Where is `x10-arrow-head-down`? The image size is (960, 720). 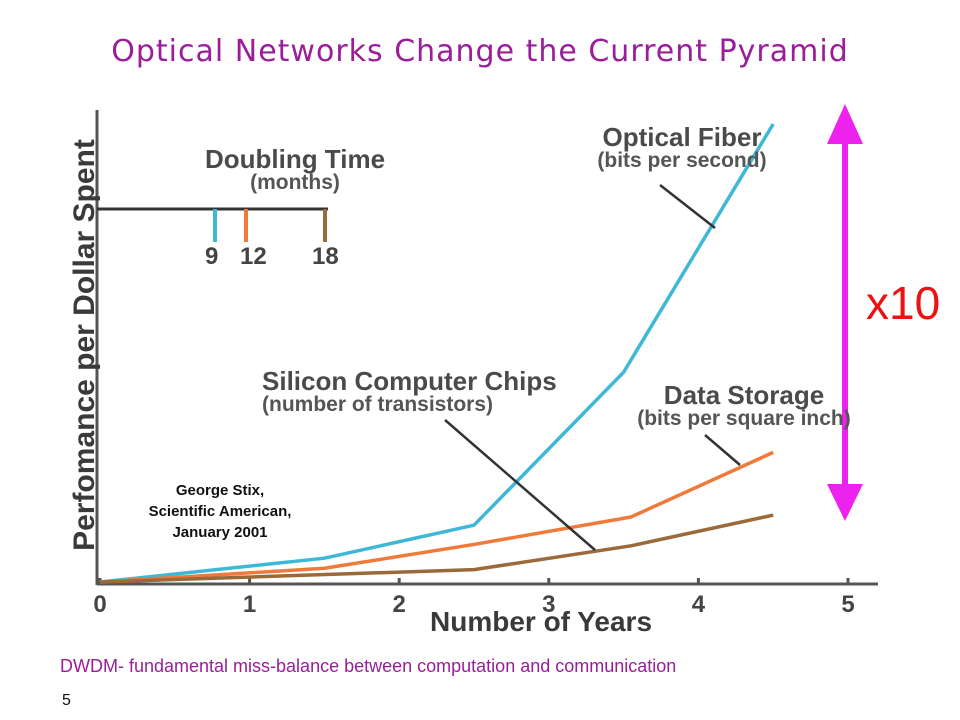
x10-arrow-head-down is located at coordinates (845, 502).